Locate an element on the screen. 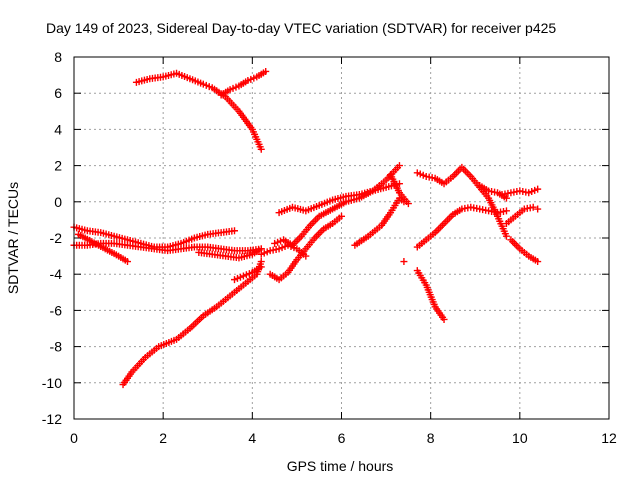  y-tick-label: 6 is located at coordinates (58, 93).